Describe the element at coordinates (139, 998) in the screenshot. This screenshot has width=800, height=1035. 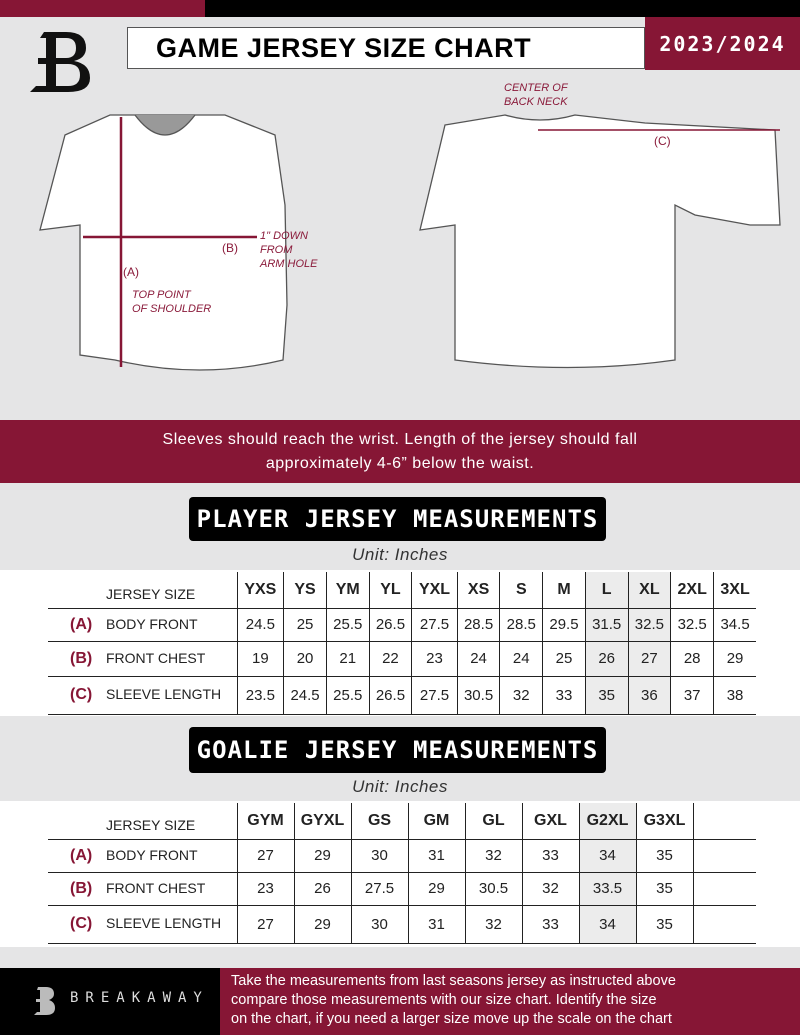
I see `brand-name: BREAKAWAY` at that location.